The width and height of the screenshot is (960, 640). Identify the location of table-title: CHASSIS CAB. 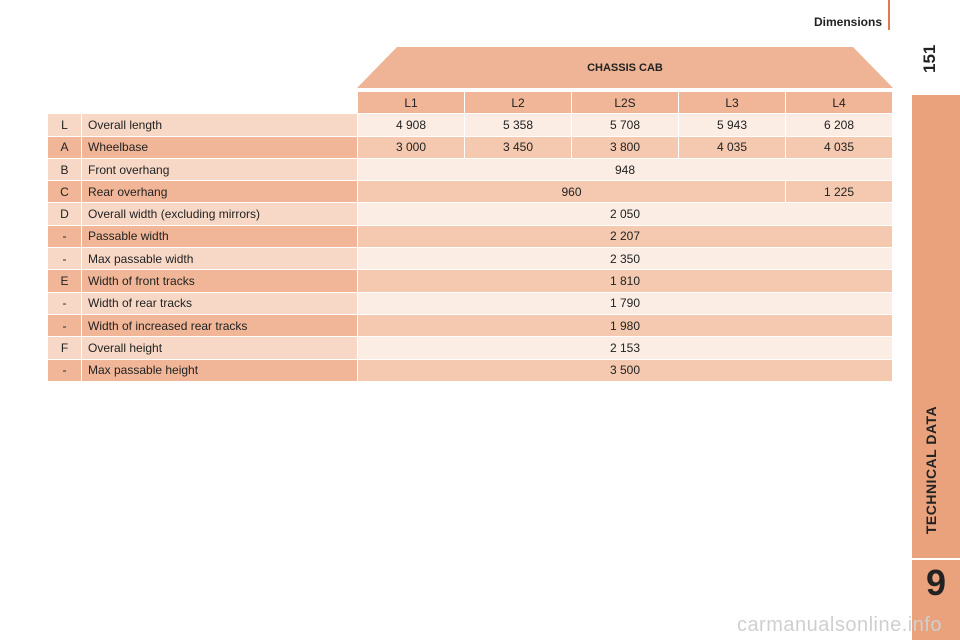
(625, 68).